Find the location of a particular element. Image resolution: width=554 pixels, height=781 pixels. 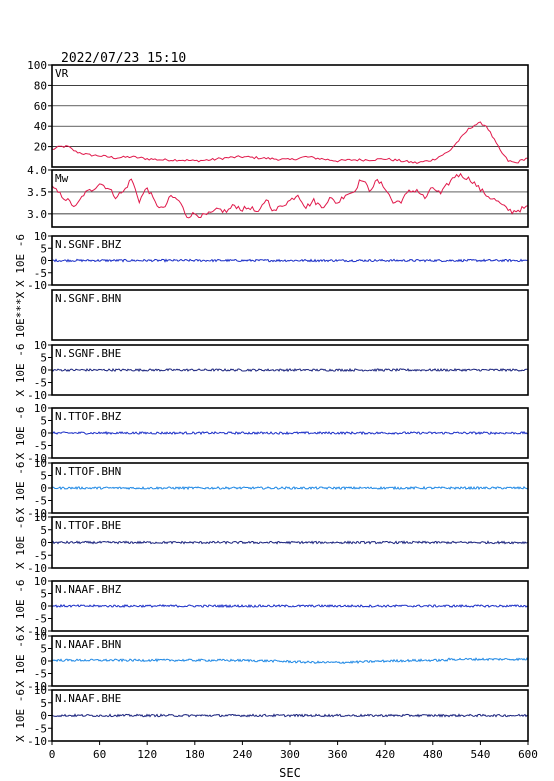

x-tick-label: 360 is located at coordinates (338, 754).